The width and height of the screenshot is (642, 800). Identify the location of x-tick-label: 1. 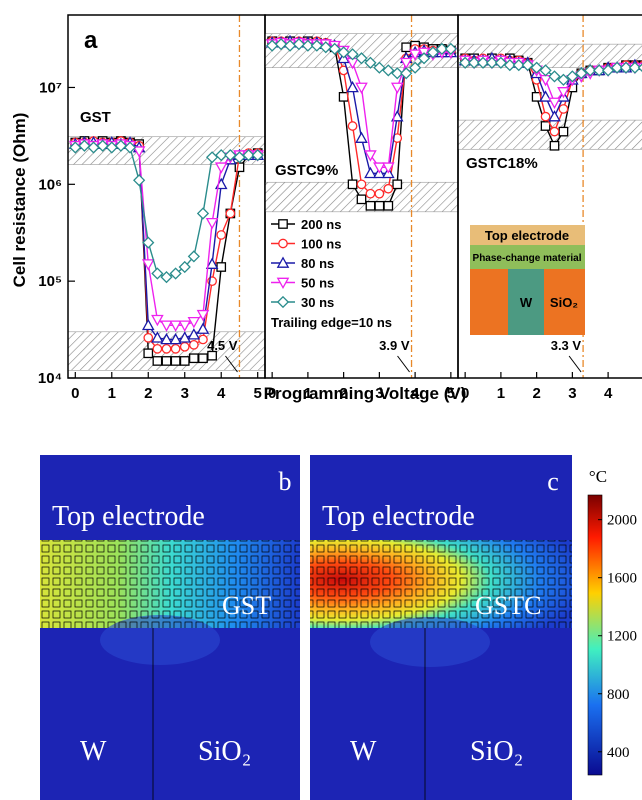
(501, 393).